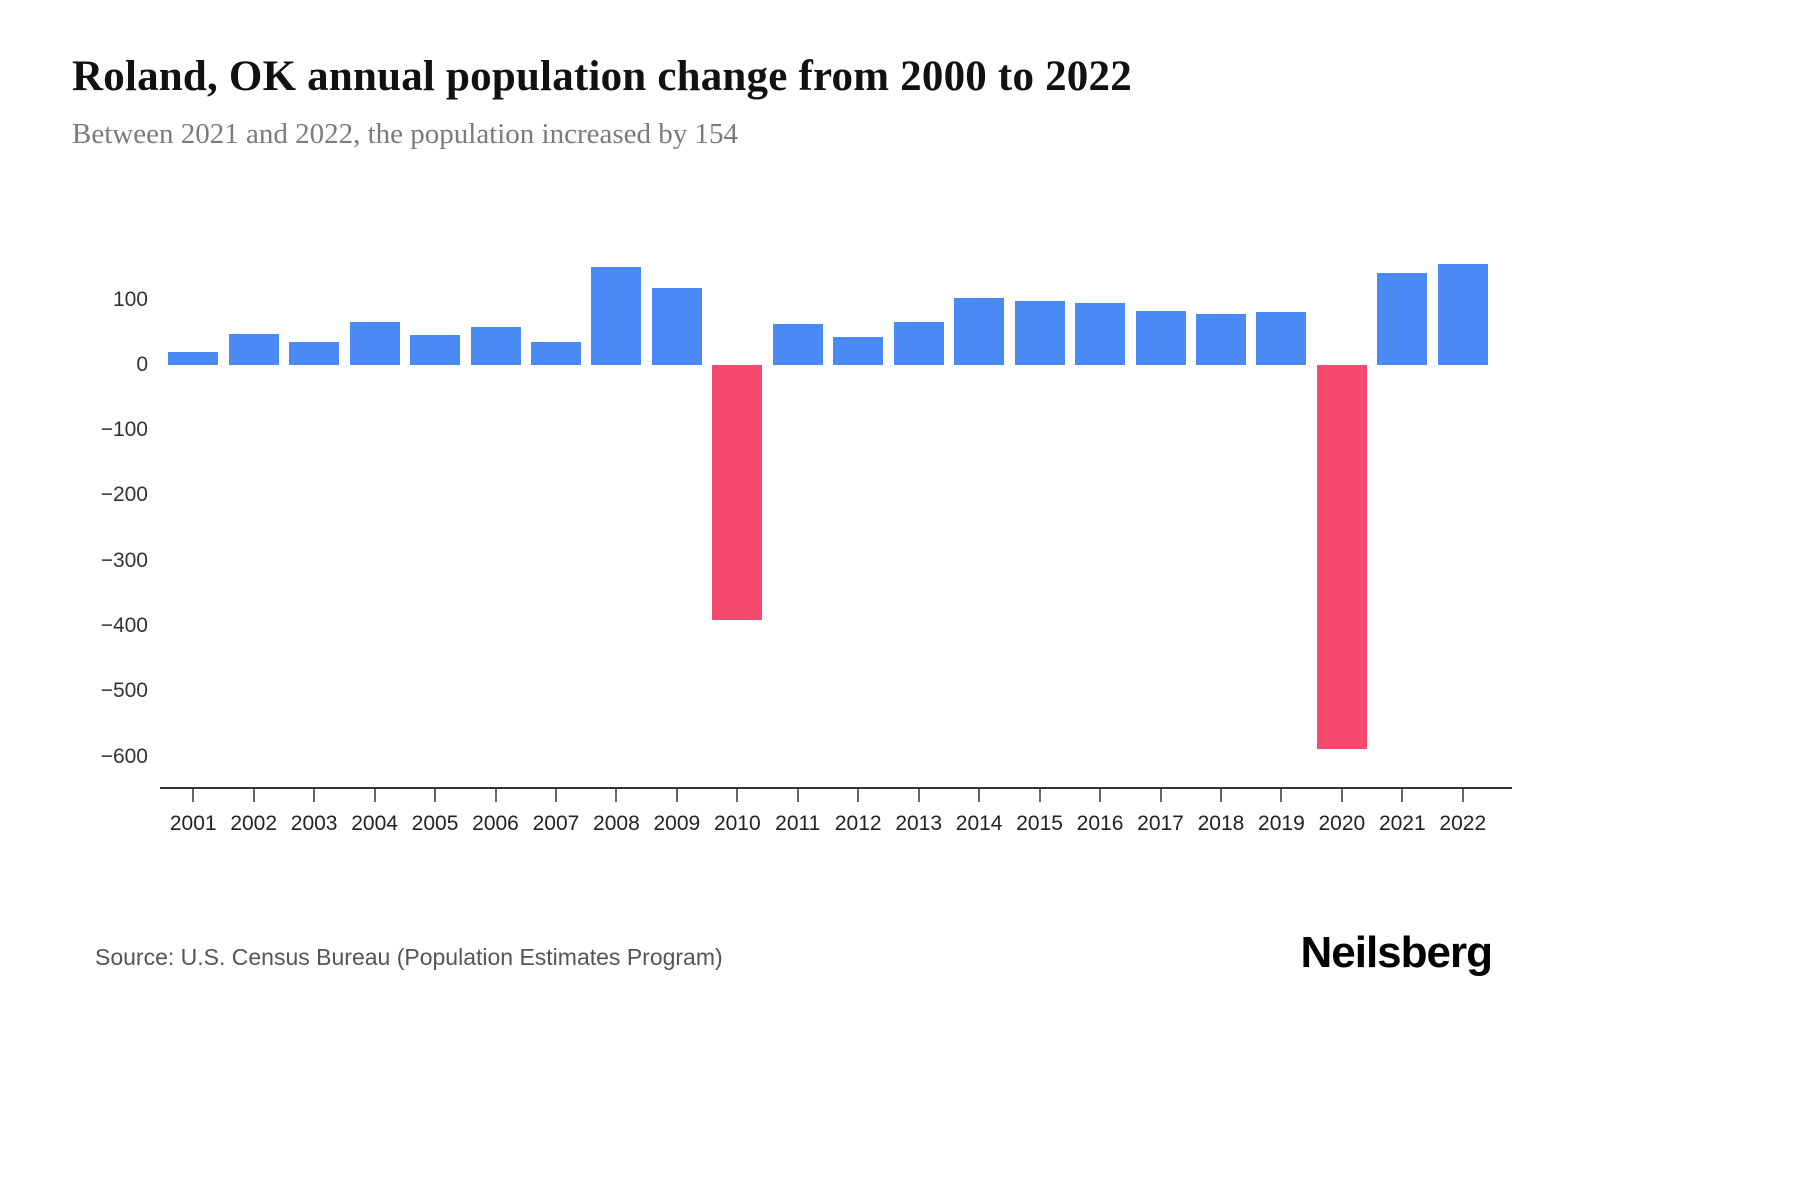  Describe the element at coordinates (919, 823) in the screenshot. I see `x-axis-label-2013: 2013` at that location.